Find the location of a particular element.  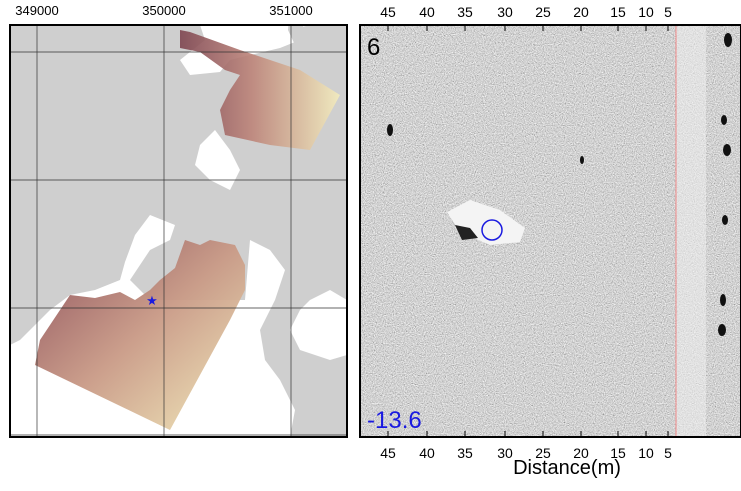

bottom-tick-label: 45 is located at coordinates (388, 453).